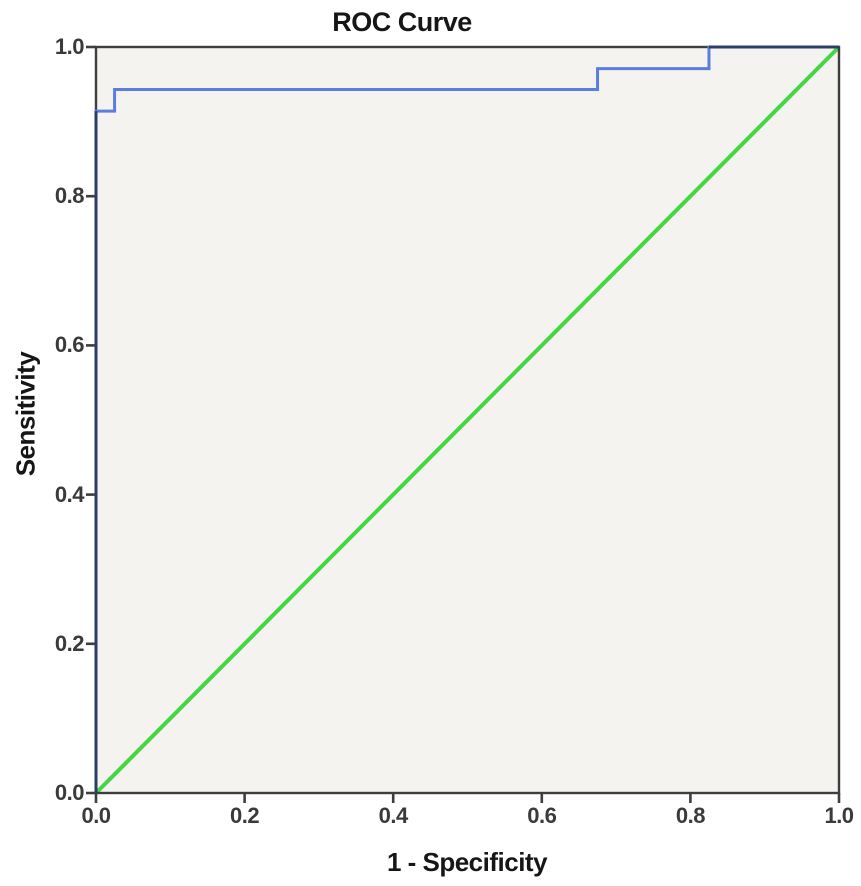 The width and height of the screenshot is (861, 886). I want to click on x-axis-label: 1 - Specificity, so click(467, 862).